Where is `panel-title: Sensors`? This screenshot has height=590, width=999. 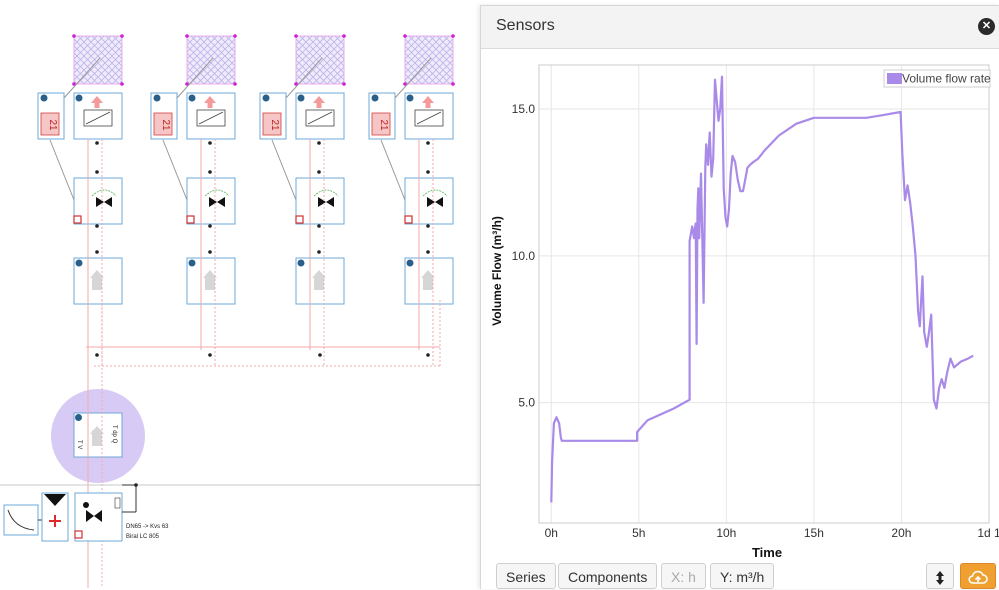 panel-title: Sensors is located at coordinates (525, 25).